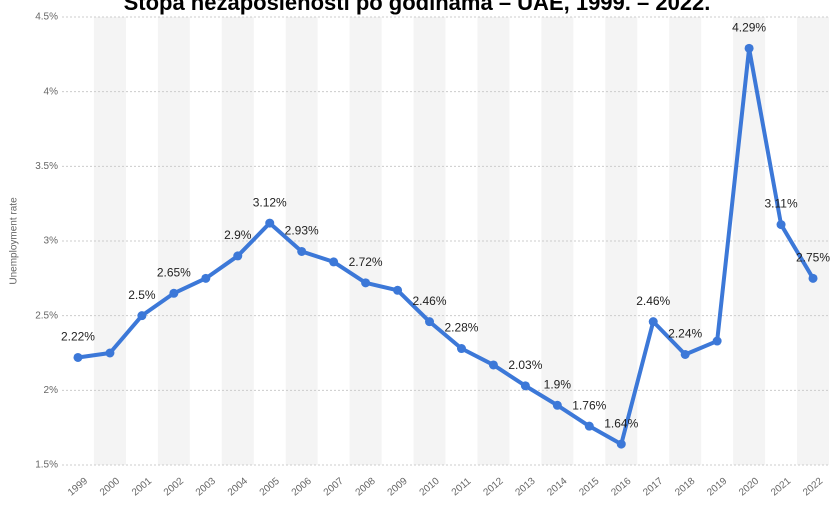 The width and height of the screenshot is (835, 513). What do you see at coordinates (46, 17) in the screenshot?
I see `y-tick-label: 4.5%` at bounding box center [46, 17].